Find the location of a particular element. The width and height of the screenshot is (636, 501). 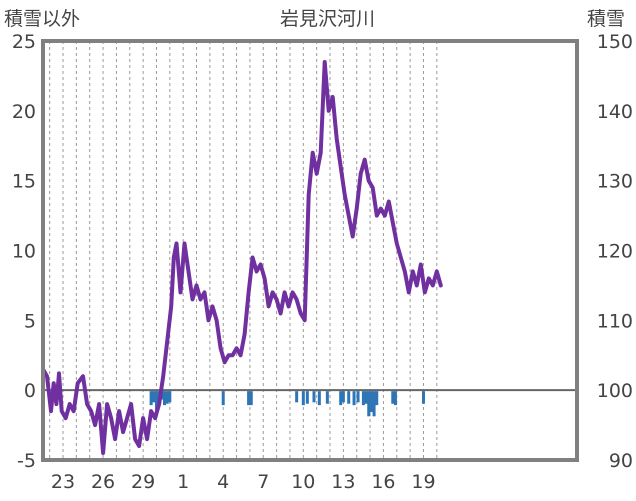

x-tick-label: 1 is located at coordinates (183, 482).